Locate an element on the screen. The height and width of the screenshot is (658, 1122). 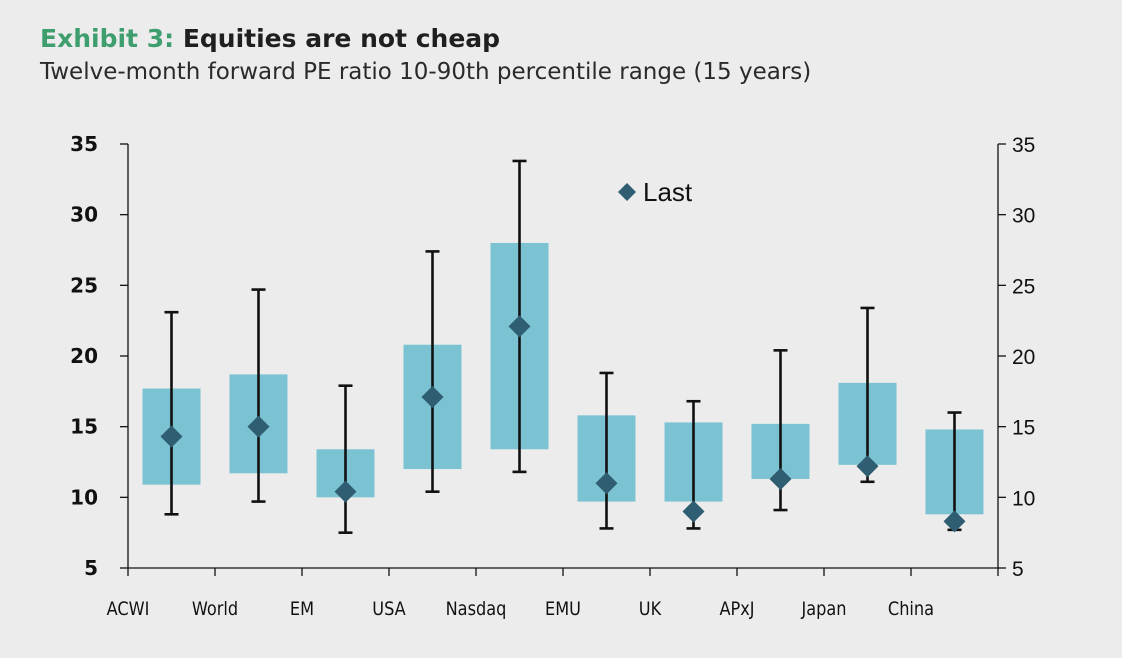
legend-label-last: Last is located at coordinates (668, 192).